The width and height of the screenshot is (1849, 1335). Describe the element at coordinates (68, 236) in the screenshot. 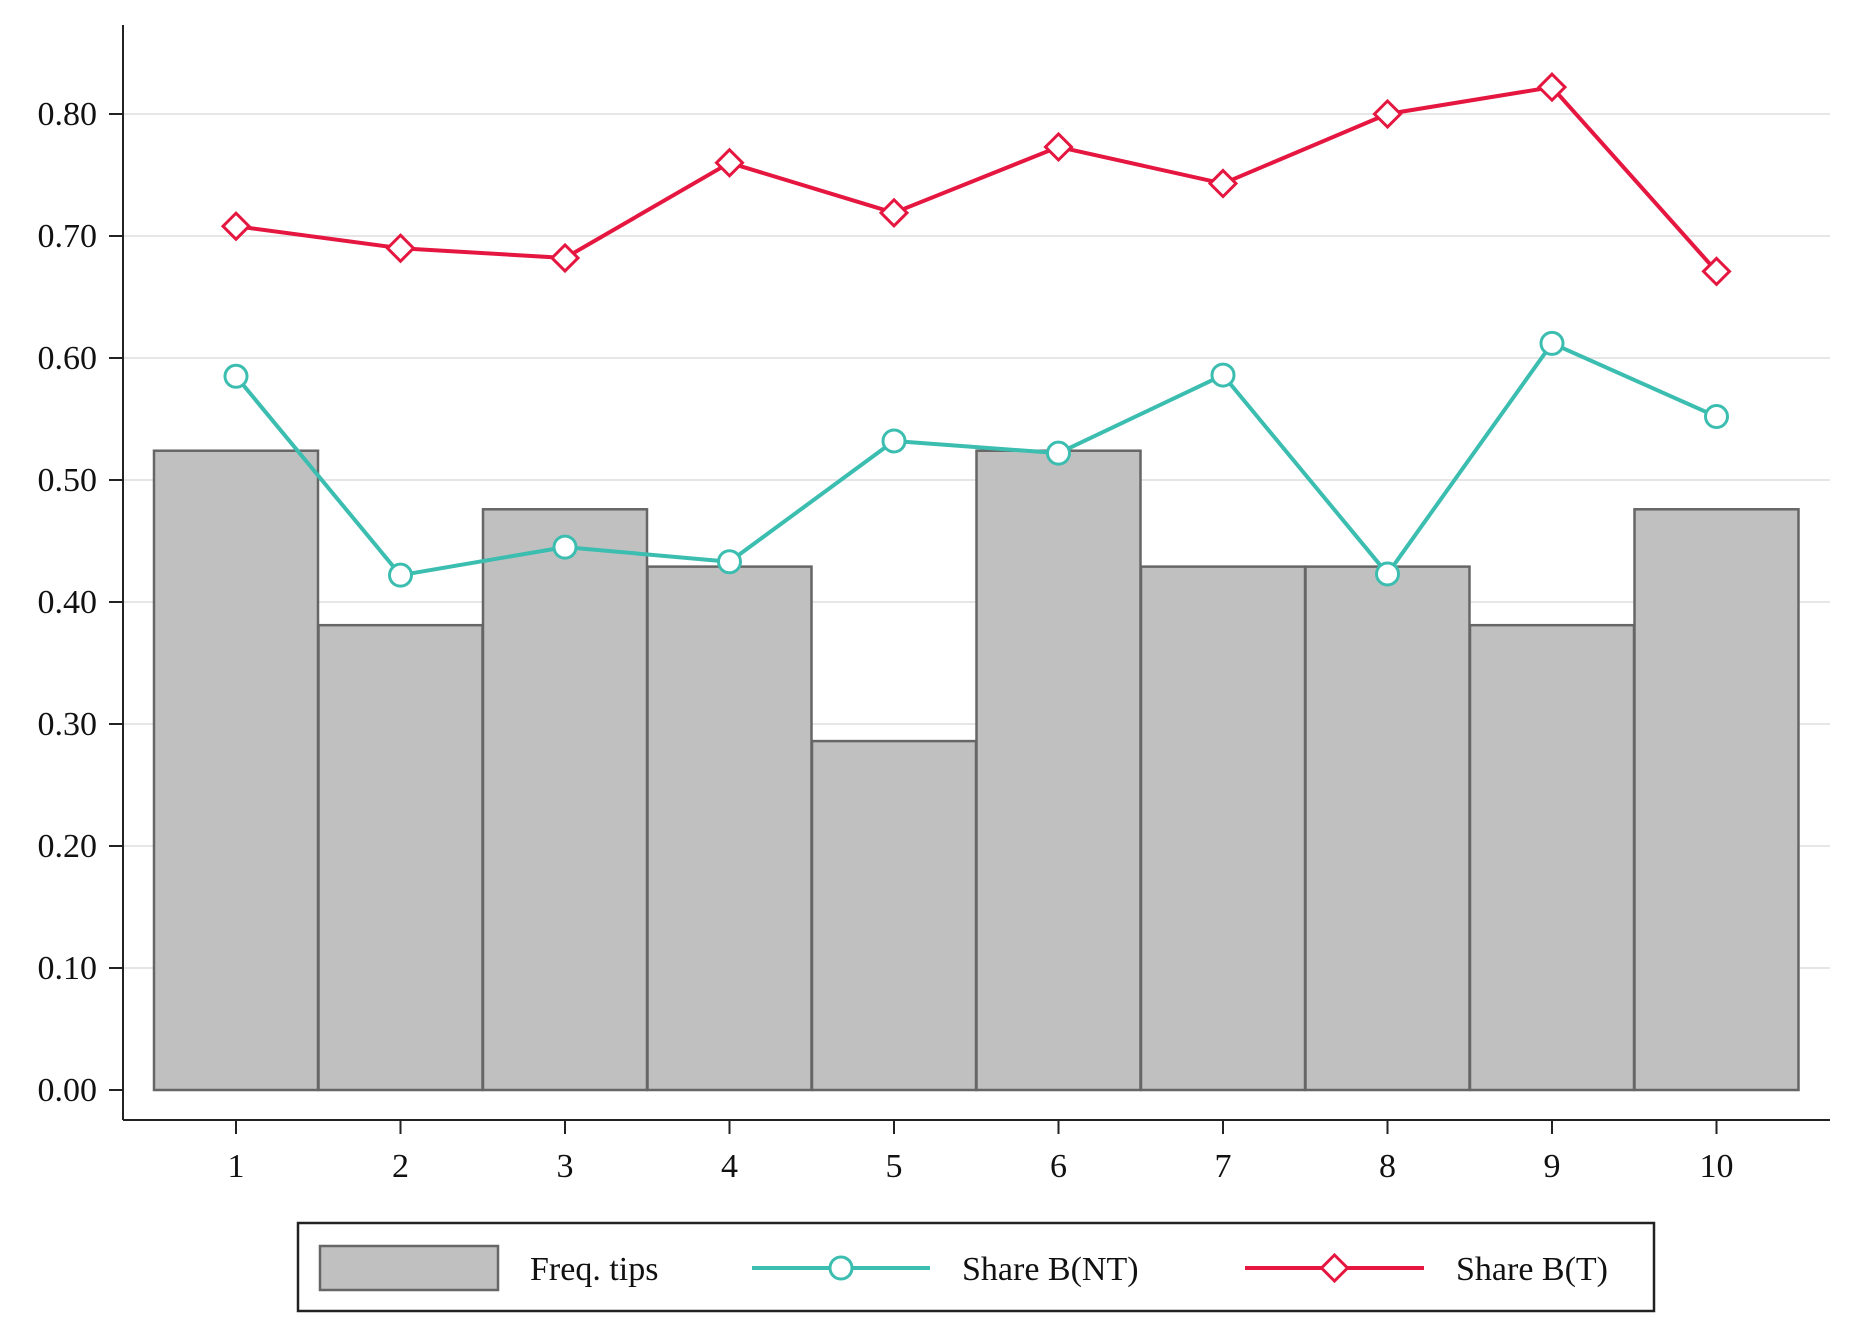

I see `y-tick-label: 0.70` at that location.